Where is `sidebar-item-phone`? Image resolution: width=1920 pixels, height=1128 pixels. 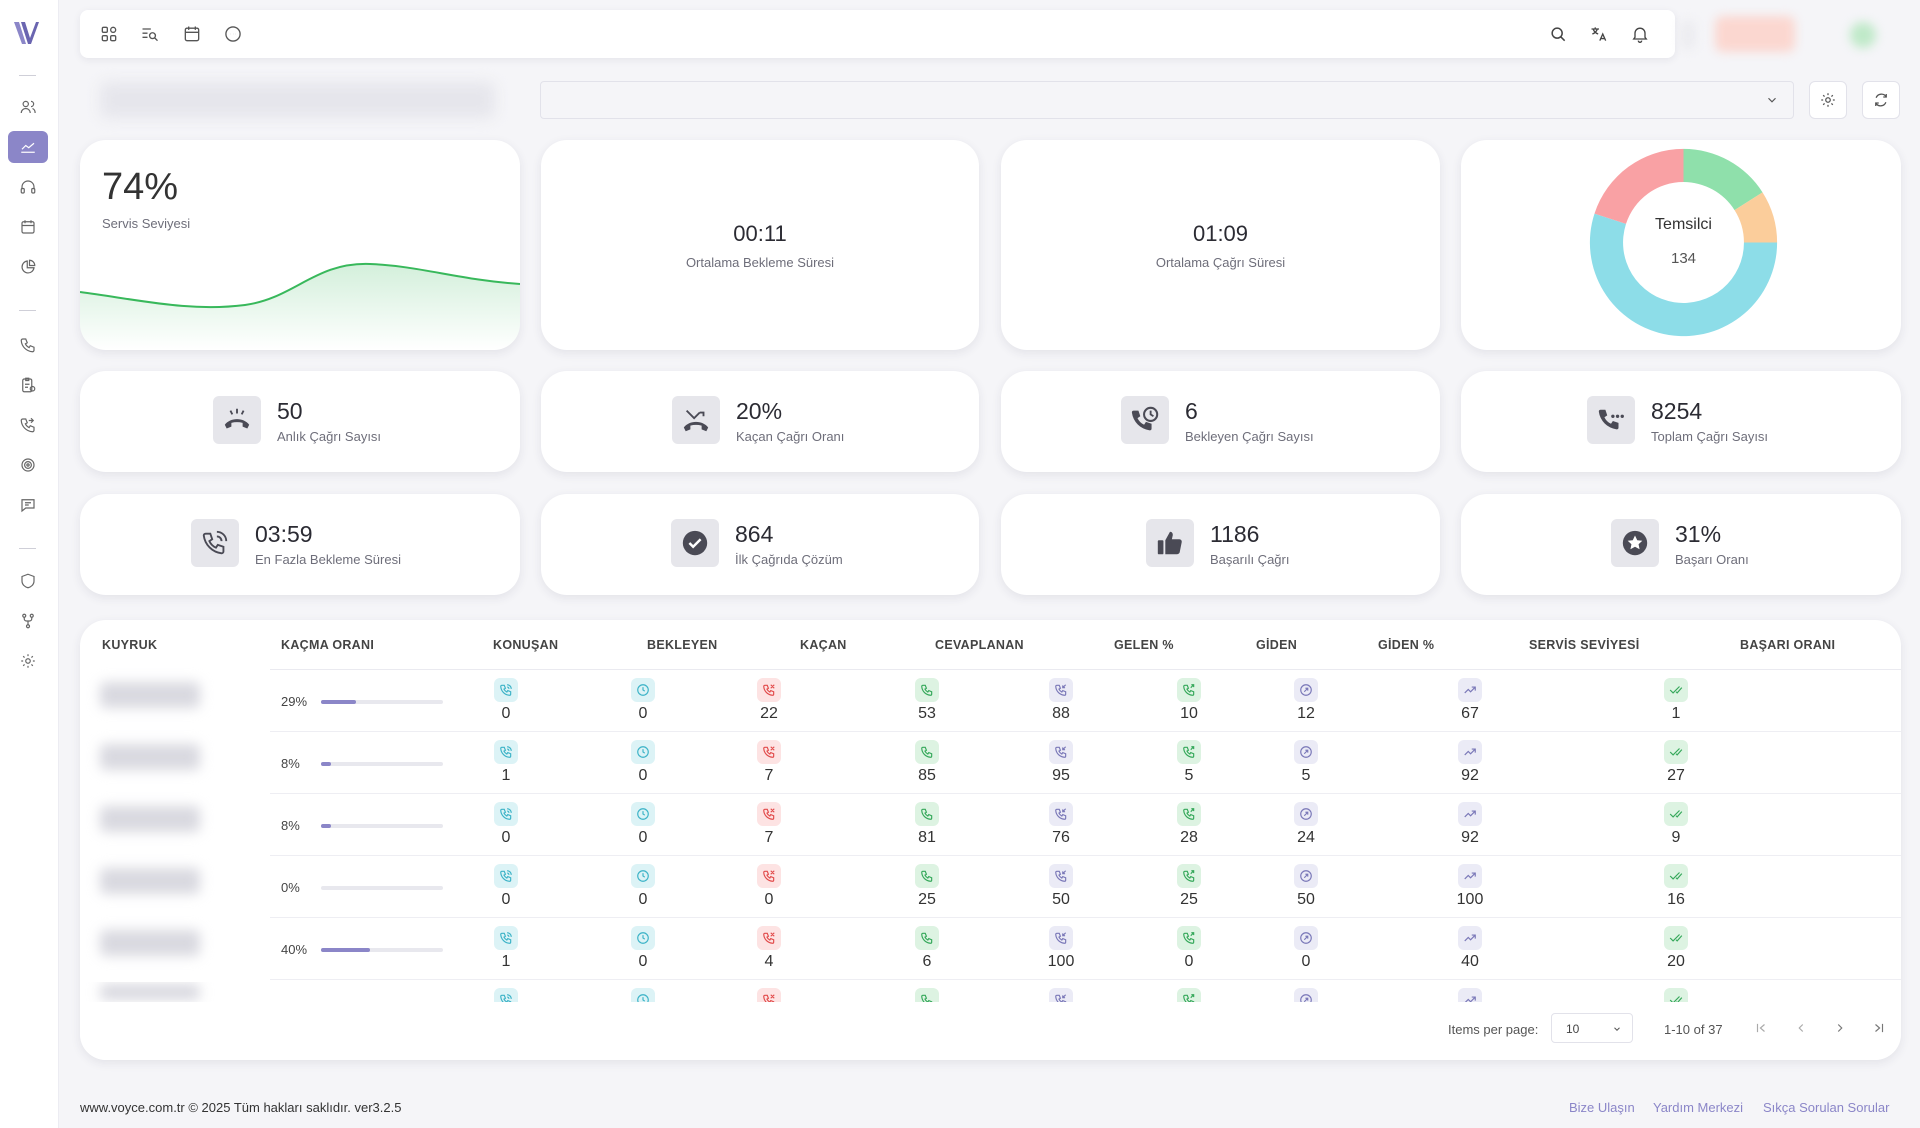
sidebar-item-phone is located at coordinates (28, 345).